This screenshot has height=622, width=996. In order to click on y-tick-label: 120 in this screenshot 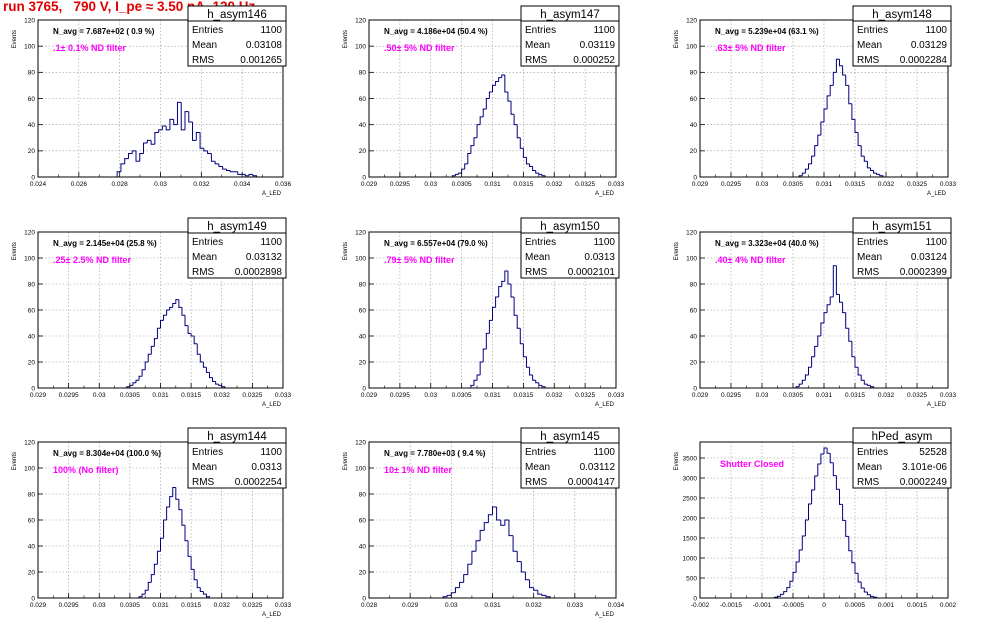, I will do `click(360, 442)`.